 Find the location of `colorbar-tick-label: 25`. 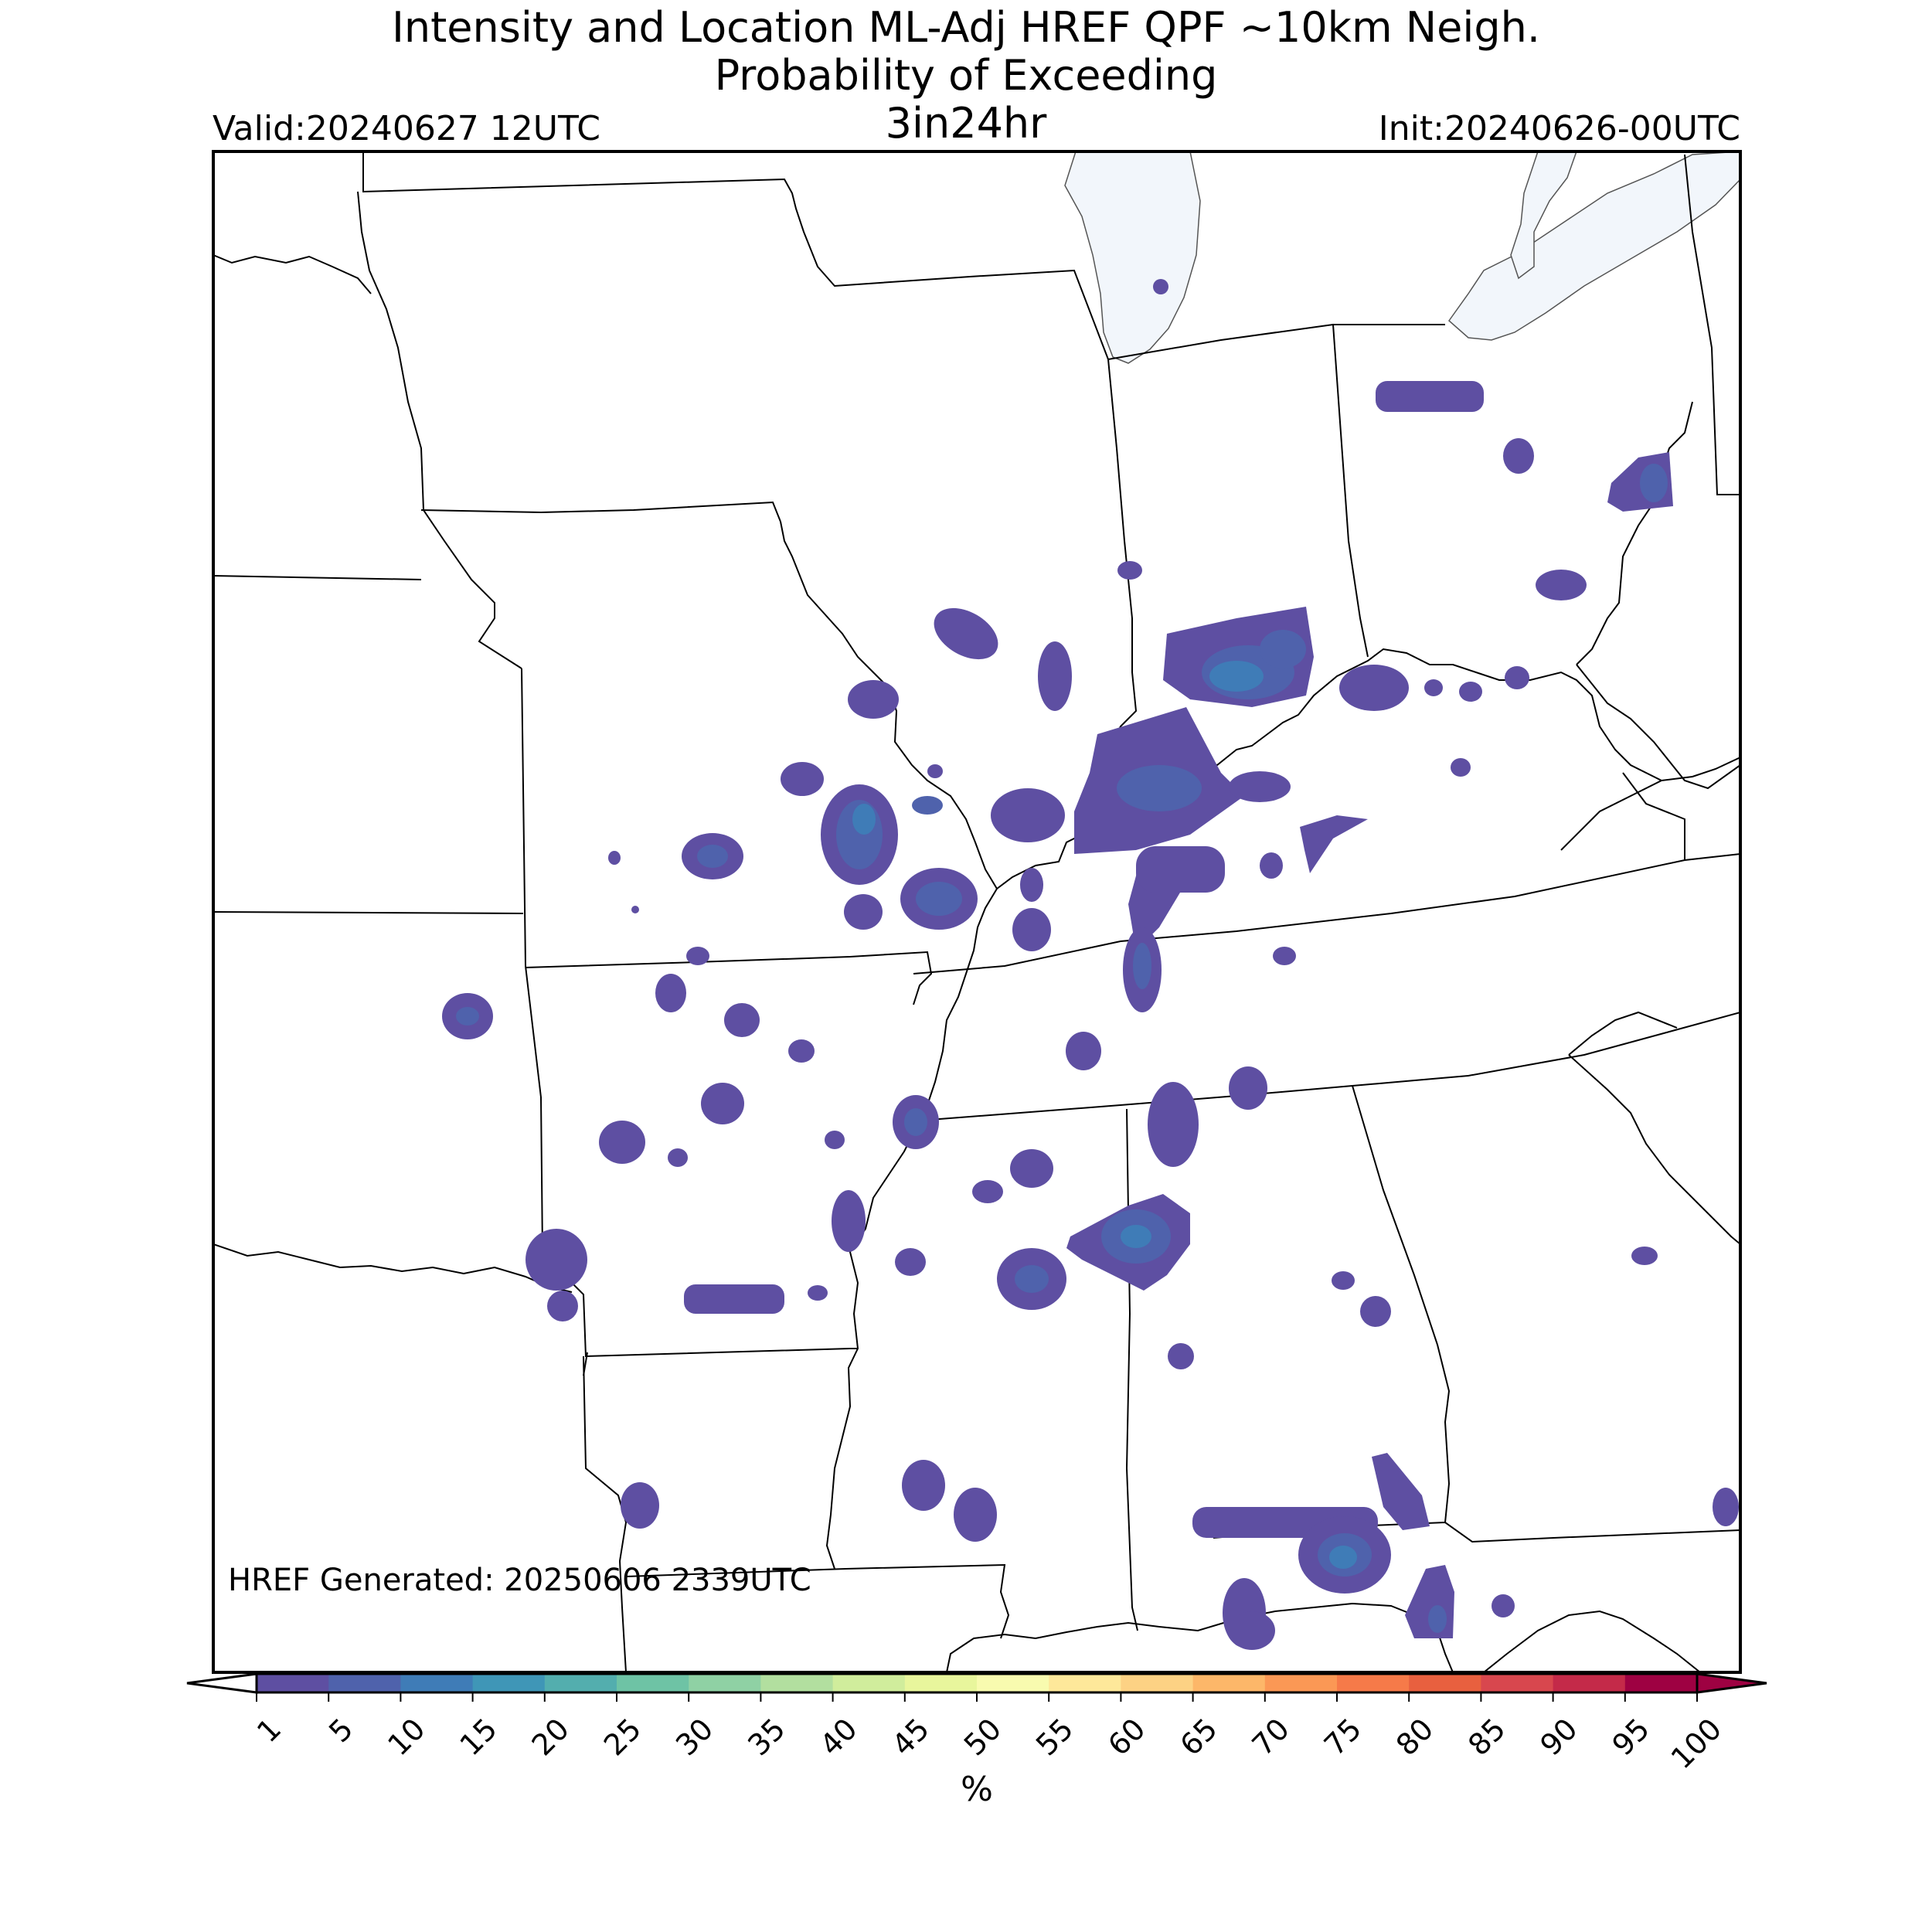

colorbar-tick-label: 25 is located at coordinates (623, 1737).